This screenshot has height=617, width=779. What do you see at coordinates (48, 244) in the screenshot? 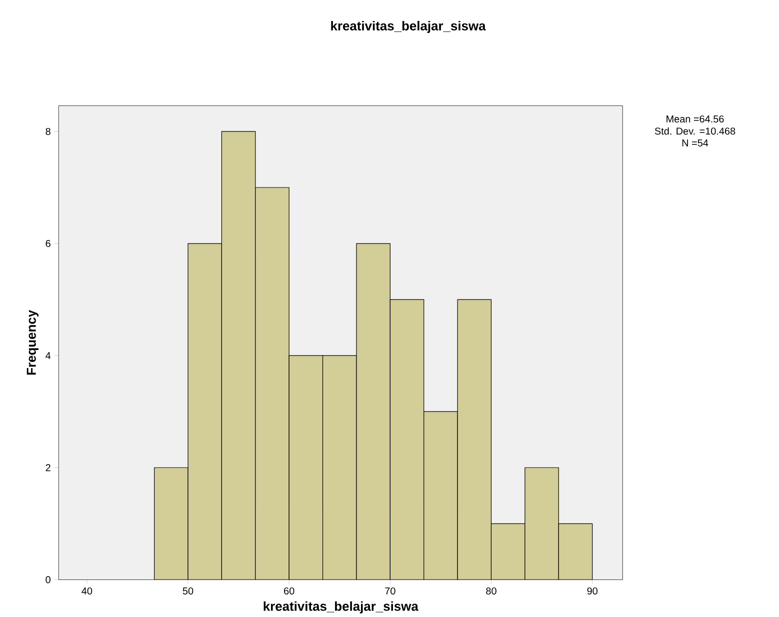
I see `y-tick-label: 6` at bounding box center [48, 244].